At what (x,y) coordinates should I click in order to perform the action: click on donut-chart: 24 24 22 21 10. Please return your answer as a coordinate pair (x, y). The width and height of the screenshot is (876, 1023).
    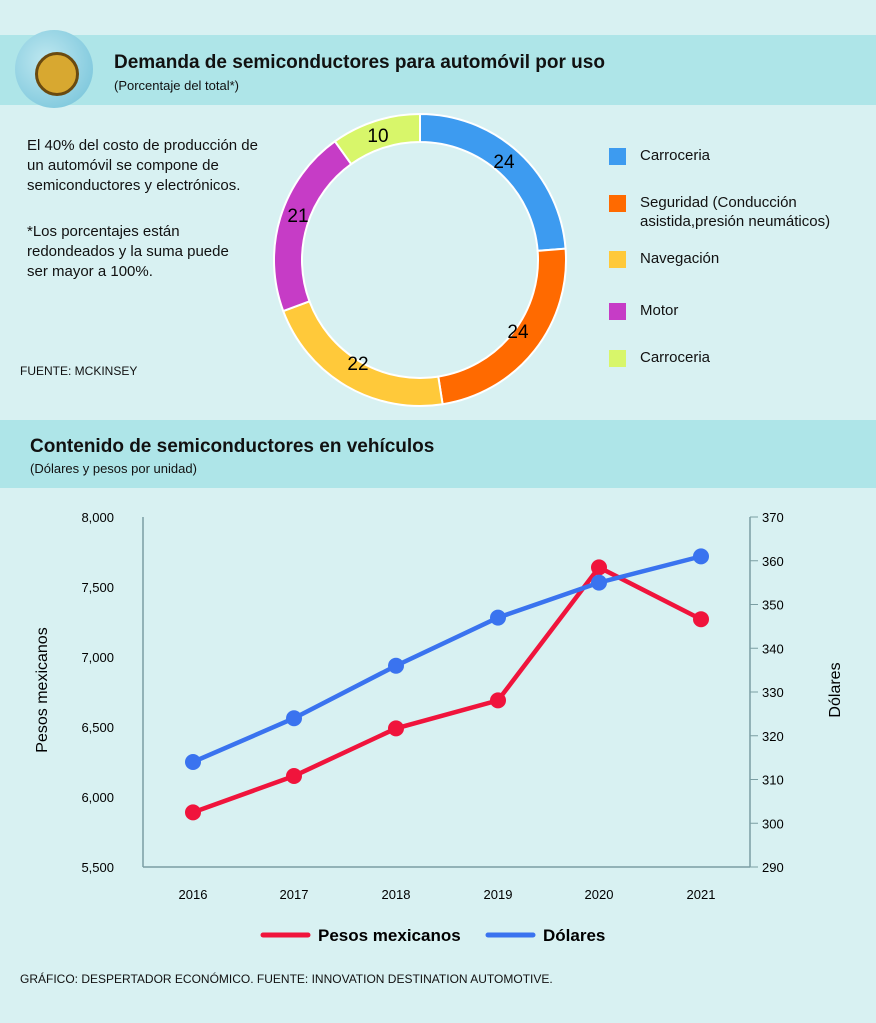
    Looking at the image, I should click on (420, 259).